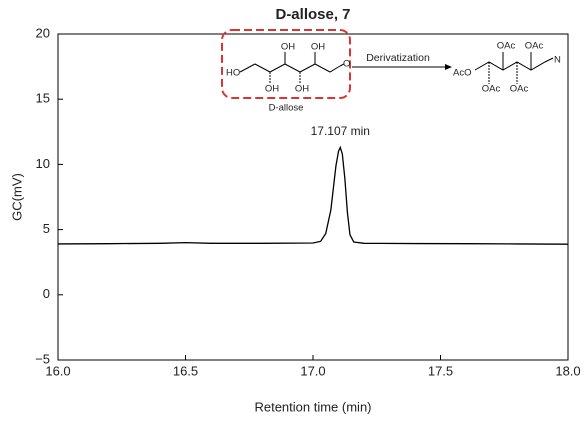  I want to click on x-tick-label: 18.0, so click(567, 370).